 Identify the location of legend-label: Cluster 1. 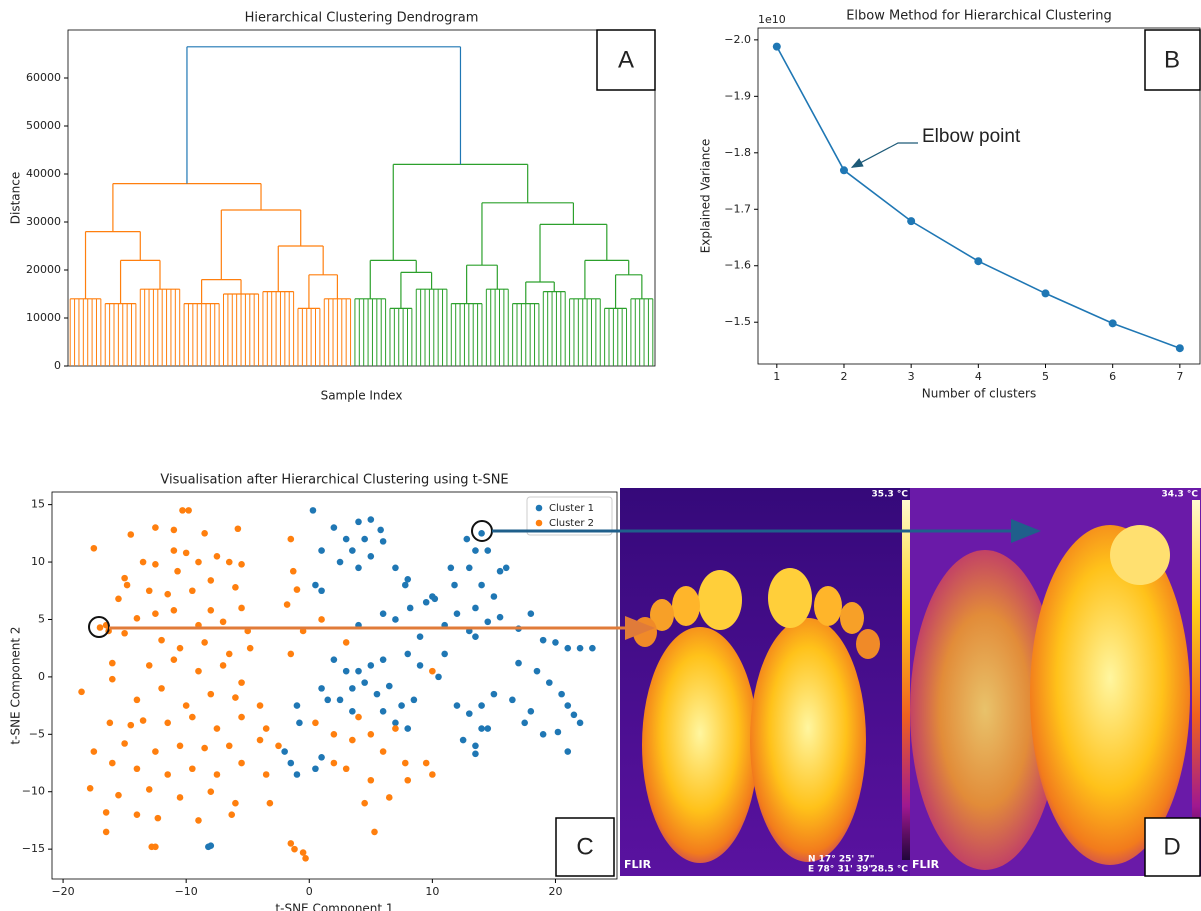
(571, 508).